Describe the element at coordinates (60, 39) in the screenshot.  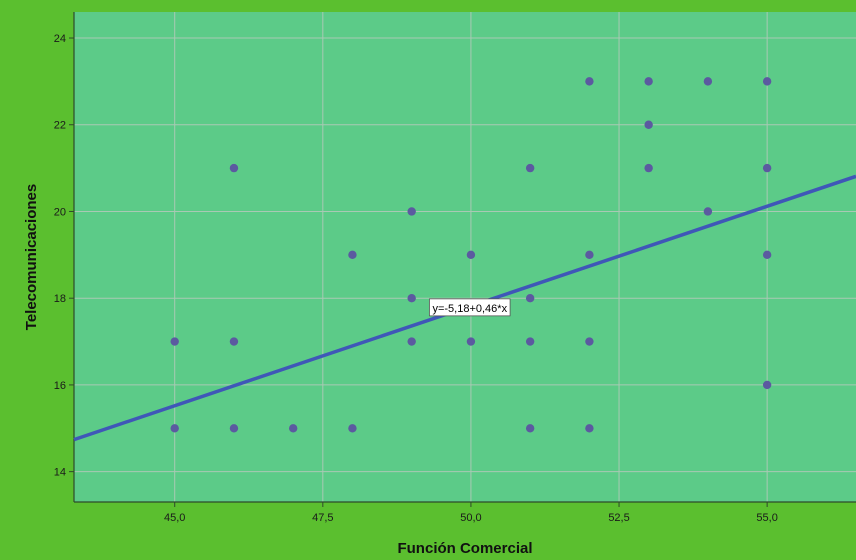
I see `y-tick-label: 24` at that location.